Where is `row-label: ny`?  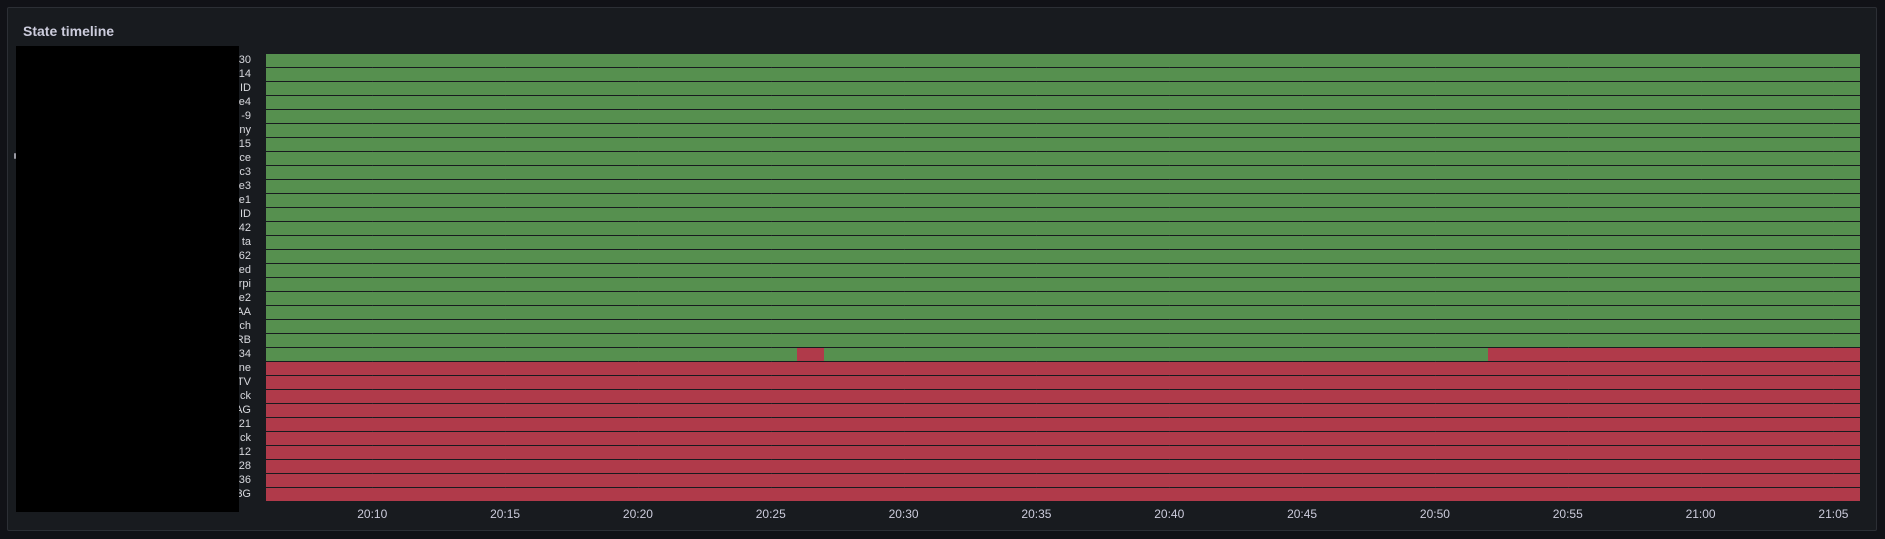 row-label: ny is located at coordinates (245, 130).